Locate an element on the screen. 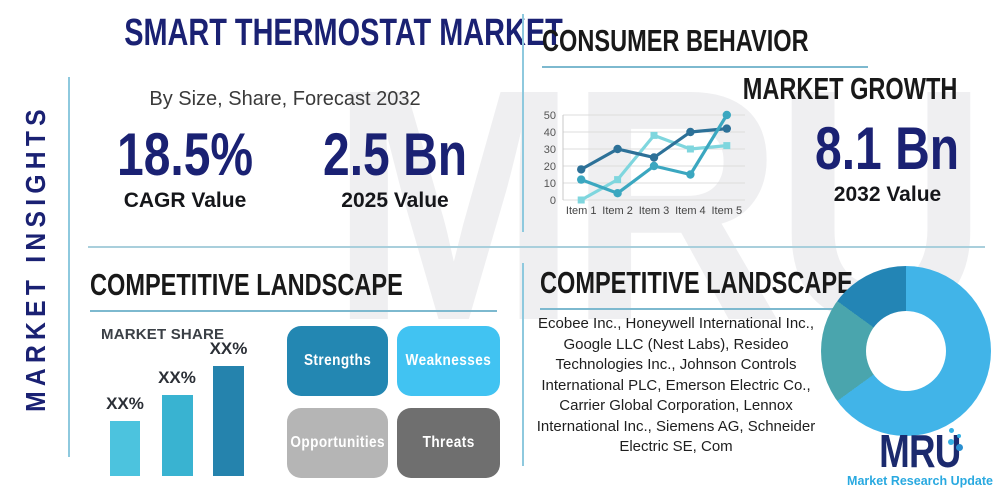  swot-box-opportunities: Opportunities is located at coordinates (337, 443).